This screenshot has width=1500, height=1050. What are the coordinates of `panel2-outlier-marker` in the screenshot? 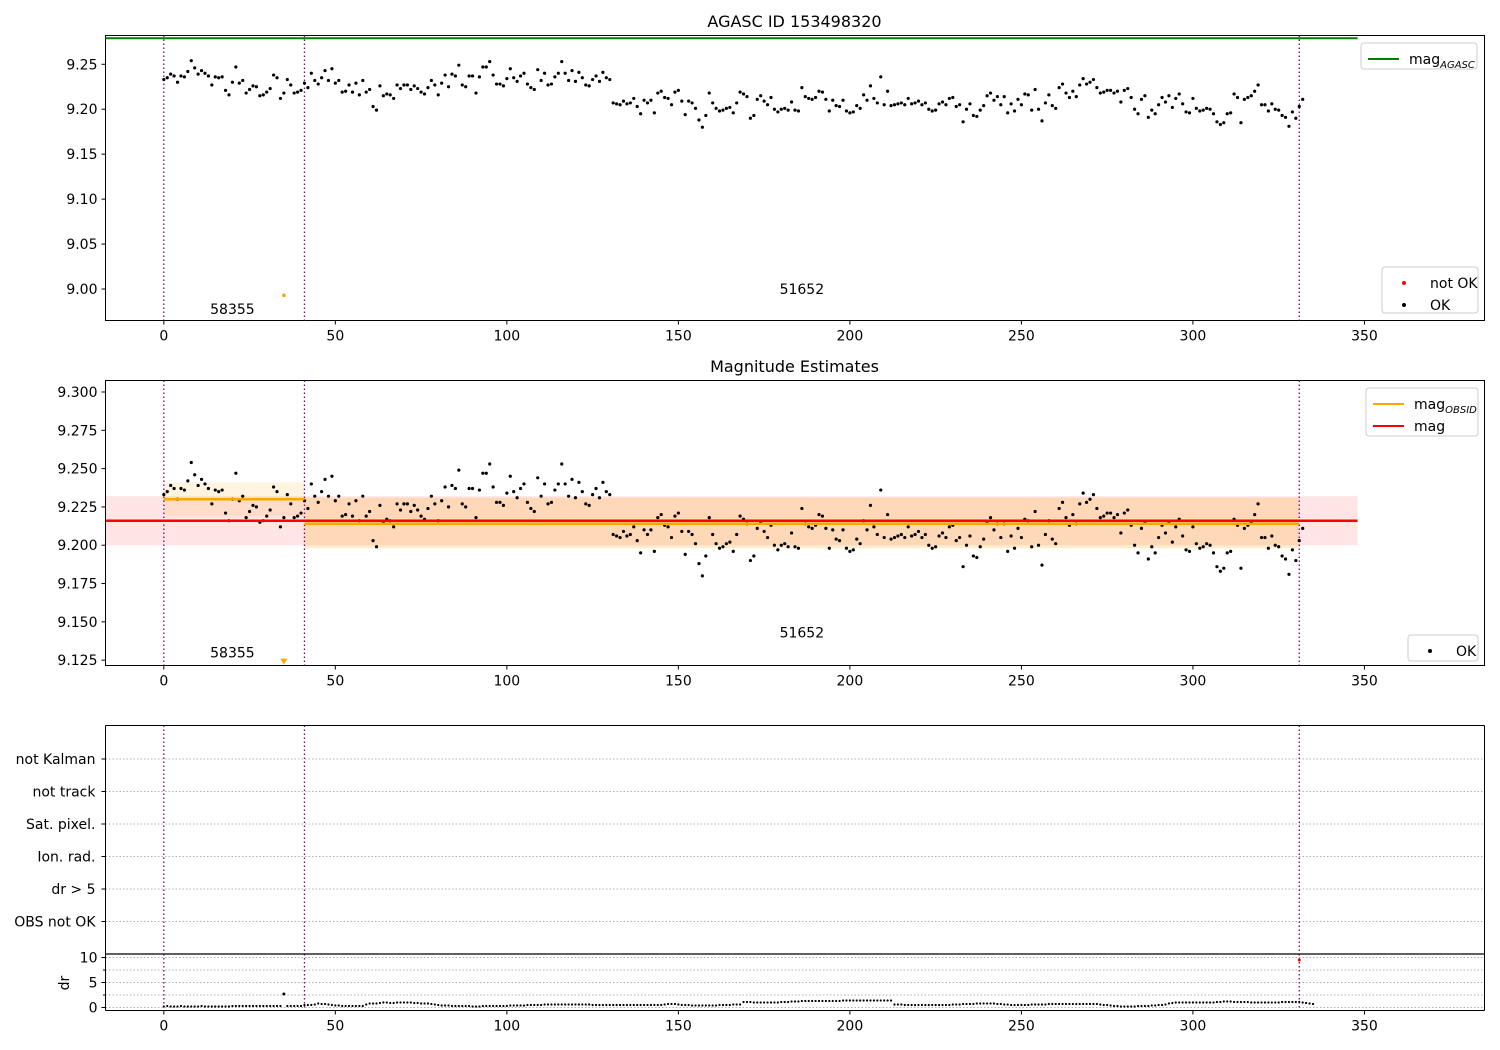 It's located at (284, 661).